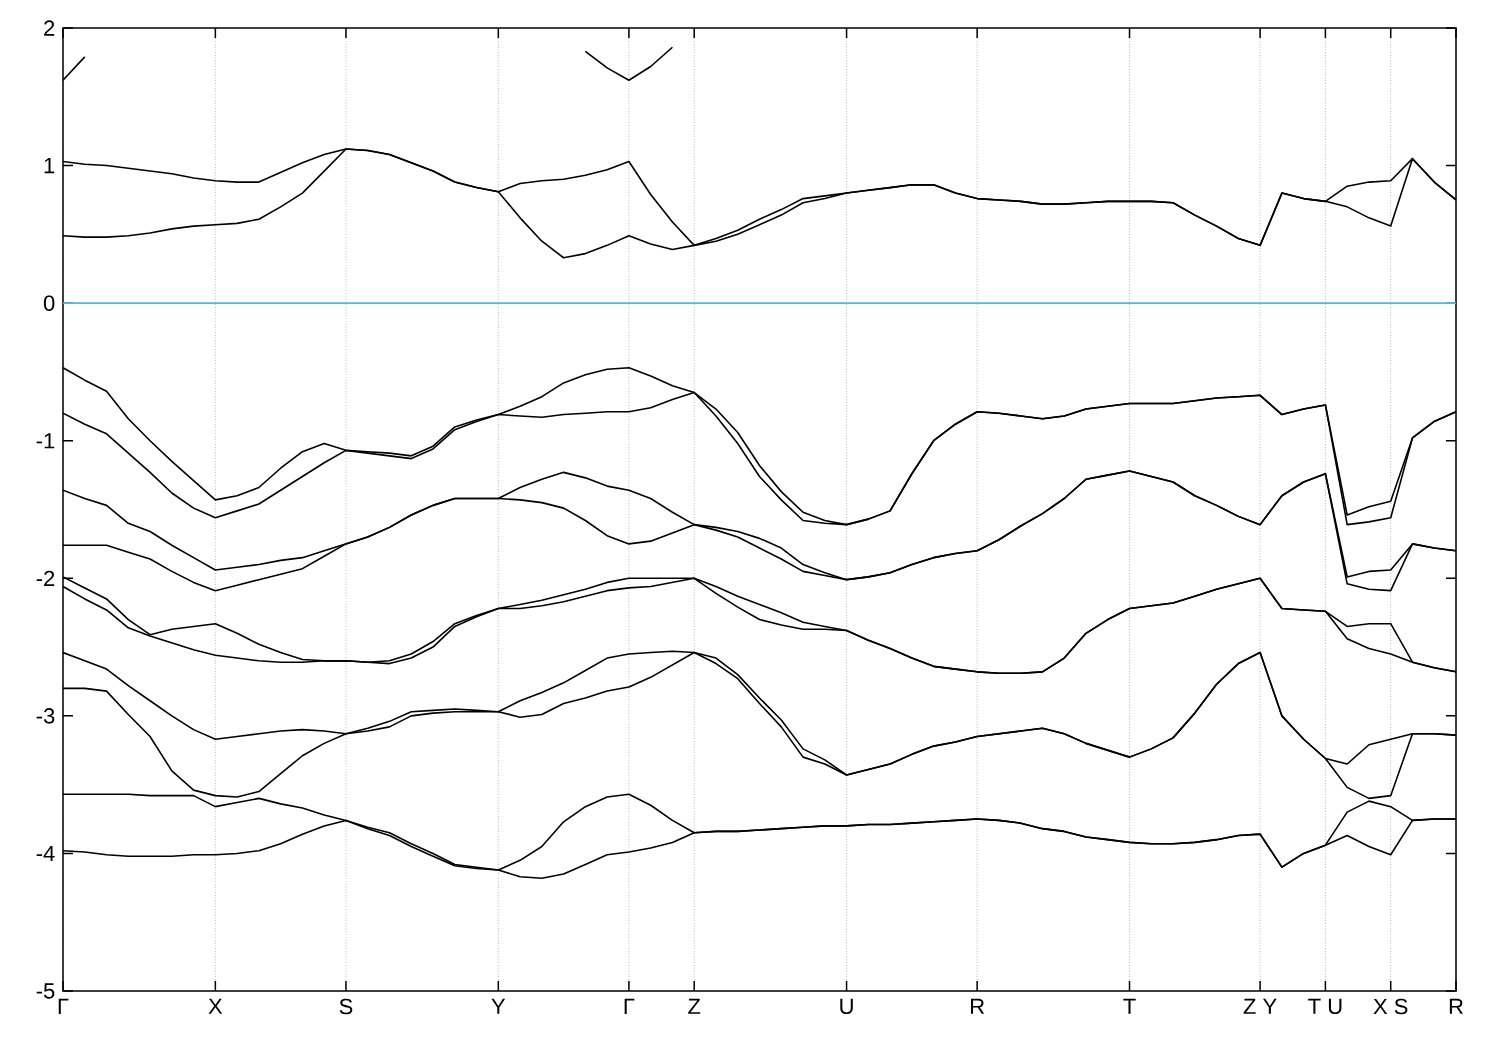 This screenshot has height=1050, width=1500. What do you see at coordinates (49, 303) in the screenshot?
I see `y-tick-label: 0` at bounding box center [49, 303].